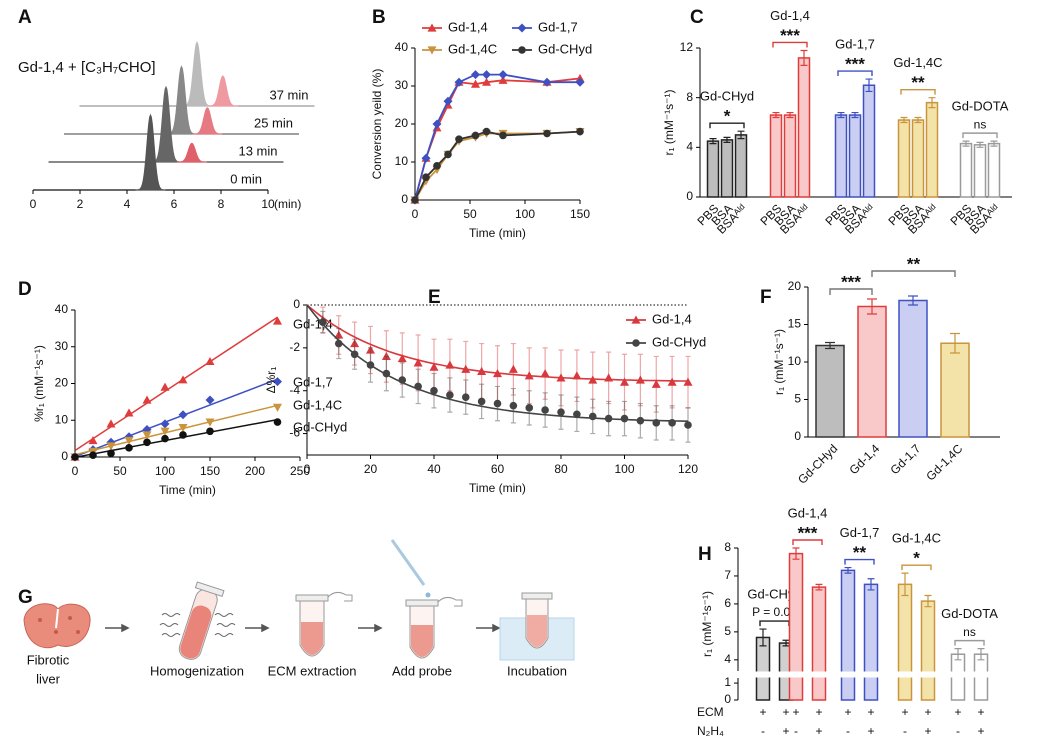 This screenshot has width=1050, height=745. I want to click on y-tick-label: 4, so click(727, 659).